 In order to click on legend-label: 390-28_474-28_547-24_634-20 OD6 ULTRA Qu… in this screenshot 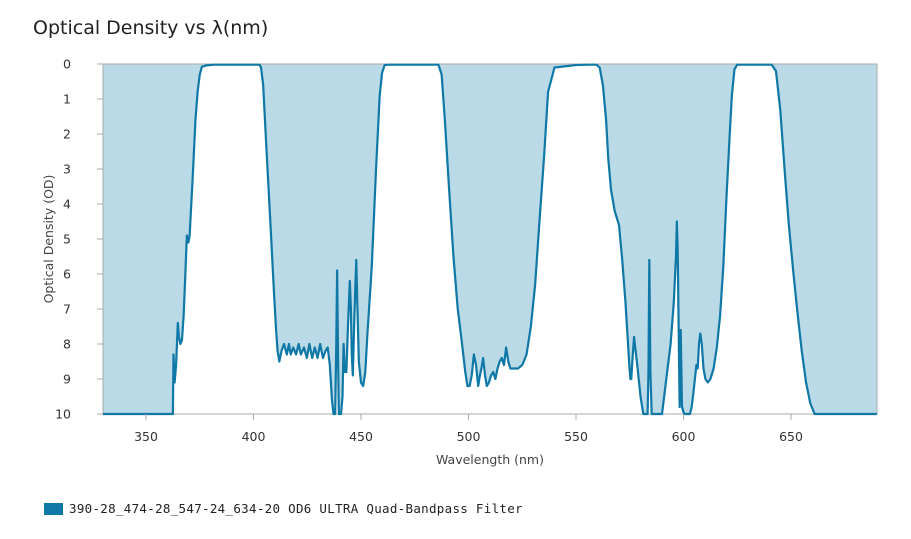, I will do `click(296, 508)`.